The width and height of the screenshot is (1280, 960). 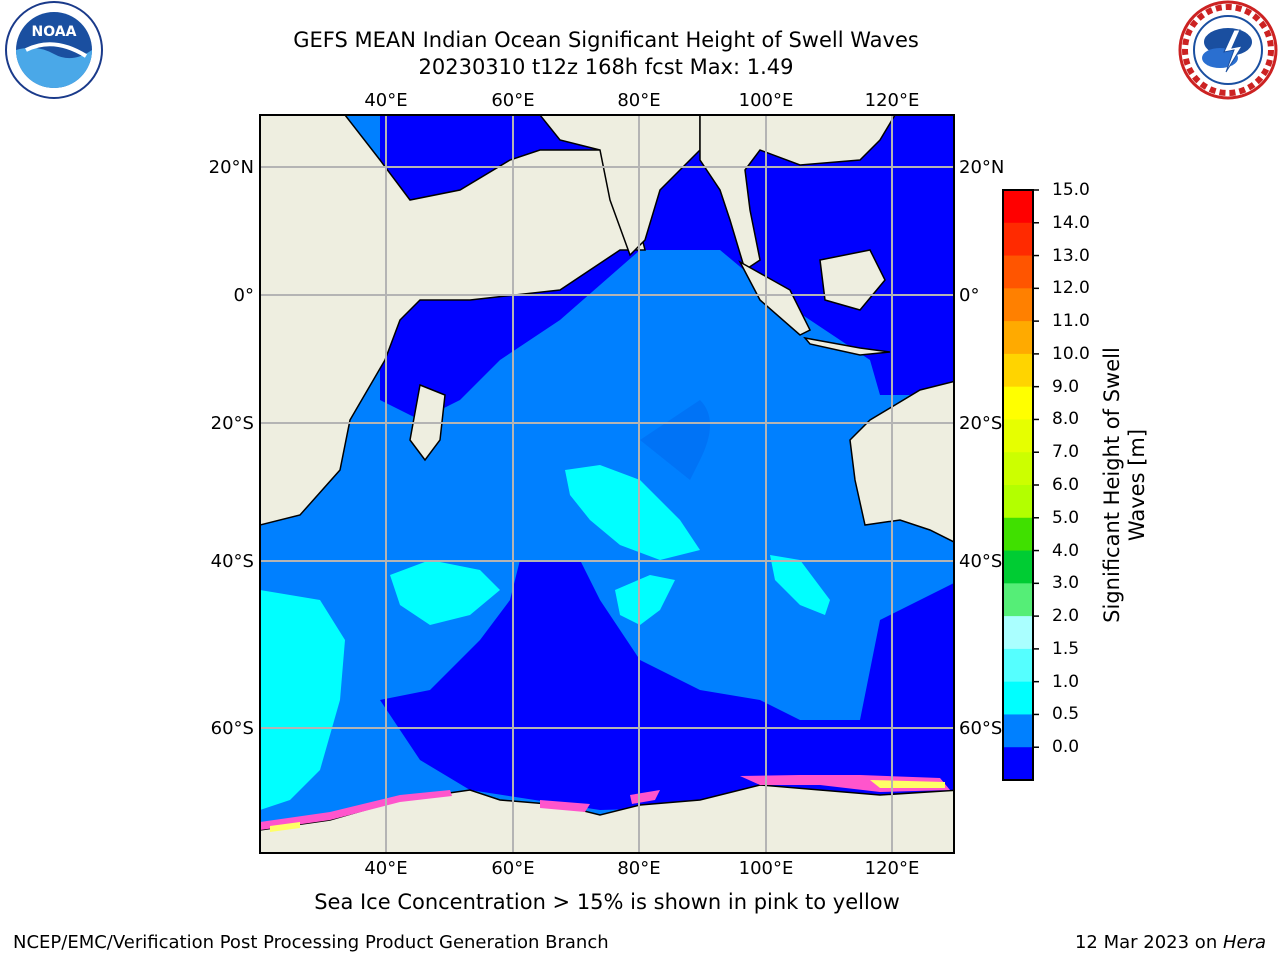 What do you see at coordinates (285, 827) in the screenshot?
I see `sea-ice-west-yellow` at bounding box center [285, 827].